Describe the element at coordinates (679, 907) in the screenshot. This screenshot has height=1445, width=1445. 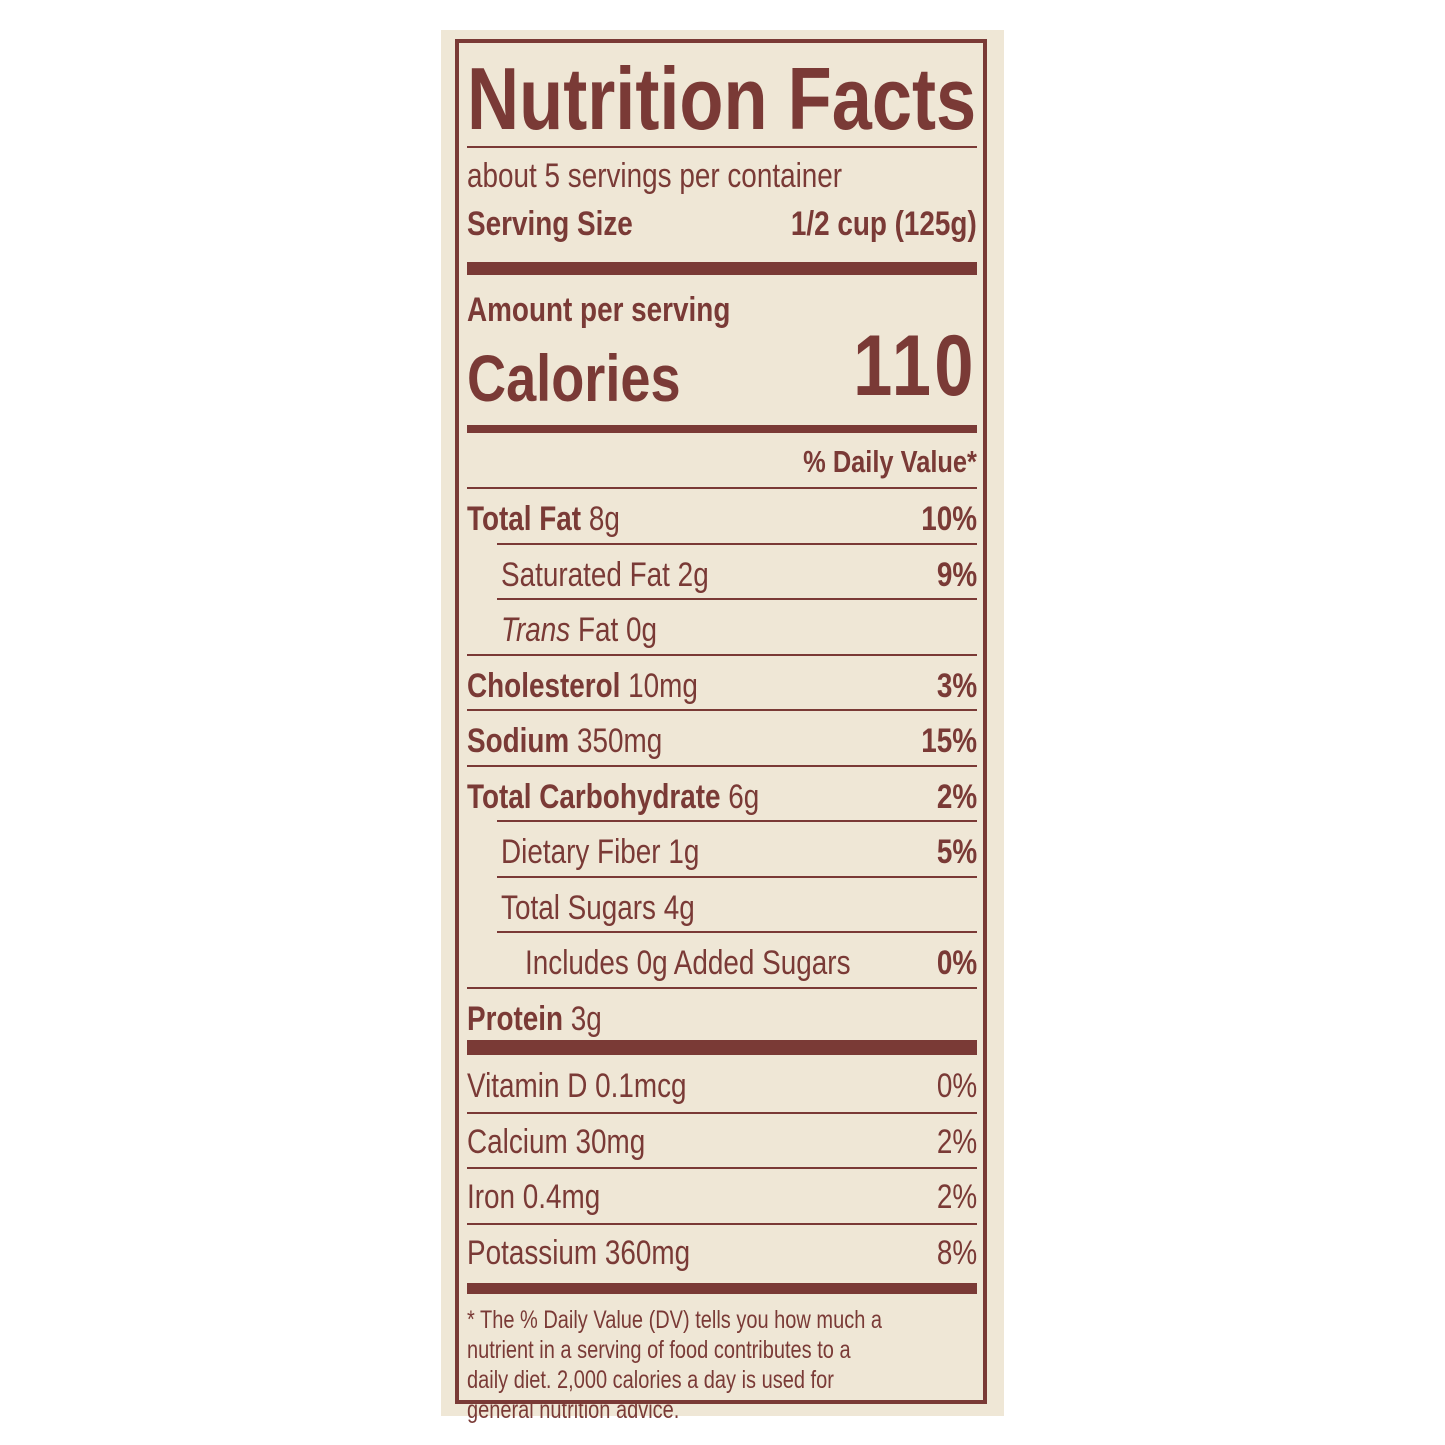
I see `nutrient-amount: 4g` at that location.